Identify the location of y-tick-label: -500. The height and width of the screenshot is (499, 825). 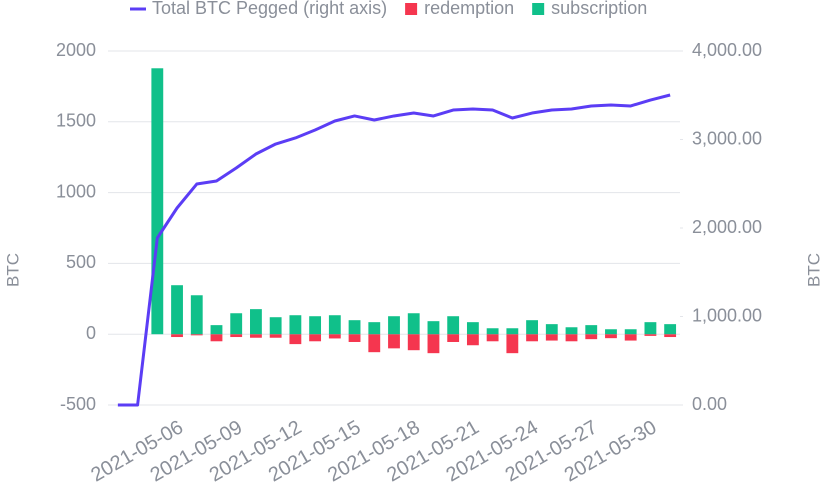
(78, 404).